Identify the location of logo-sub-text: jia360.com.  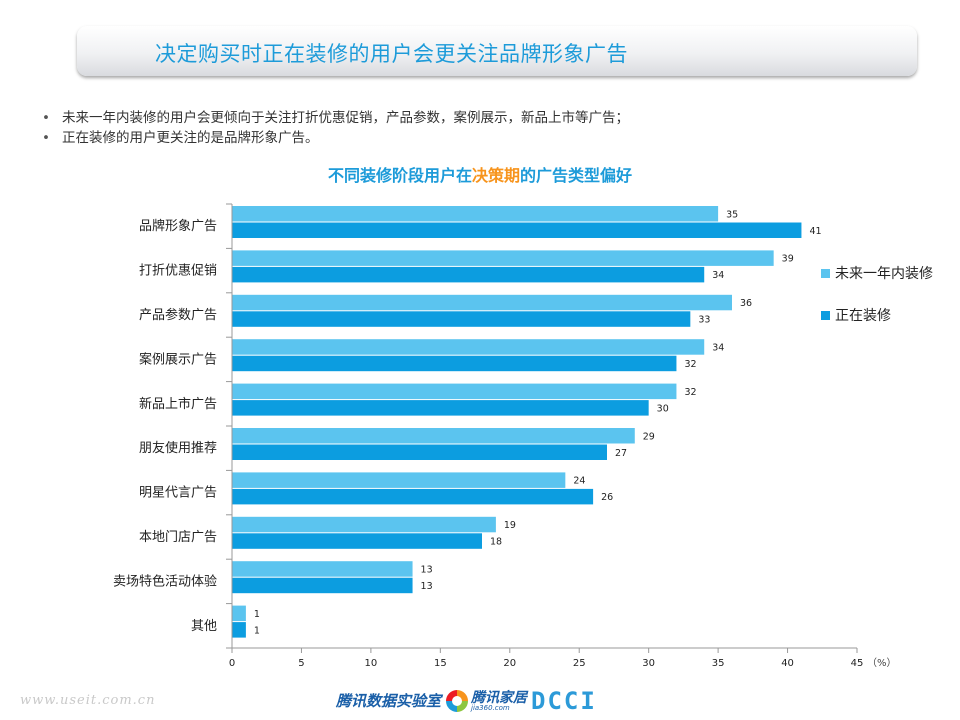
(490, 707).